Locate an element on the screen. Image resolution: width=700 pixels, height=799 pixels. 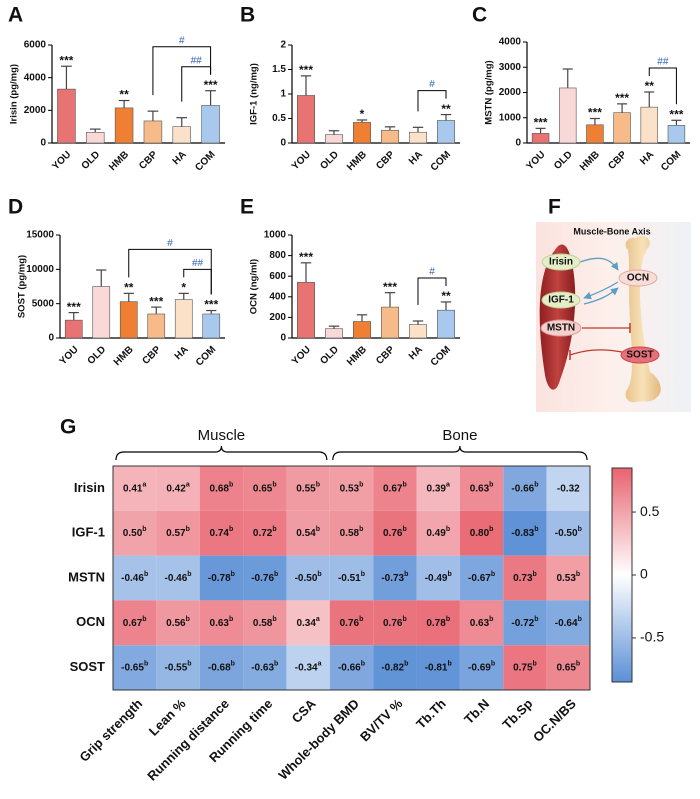
cell-label: -0.66b is located at coordinates (524, 487).